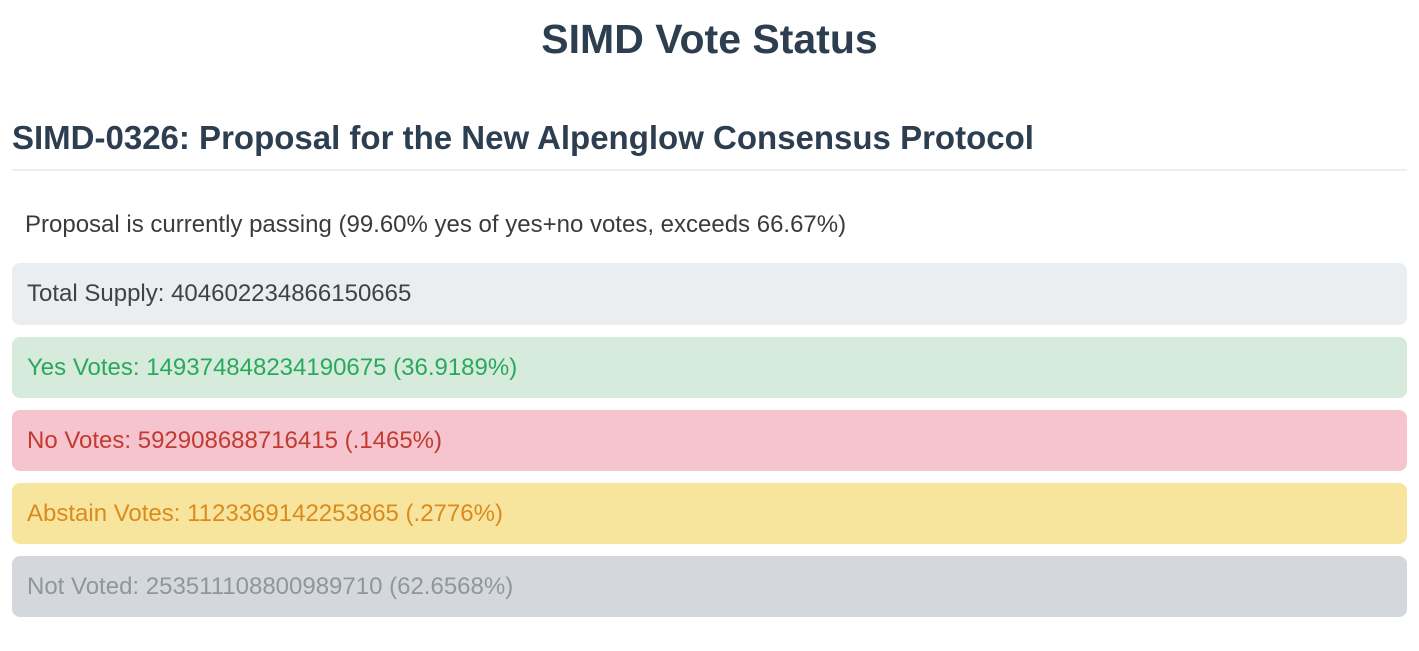  Describe the element at coordinates (709, 514) in the screenshot. I see `stat-row-abstain-votes: Abstain Votes: 1123369142253865 (.2776%)` at that location.